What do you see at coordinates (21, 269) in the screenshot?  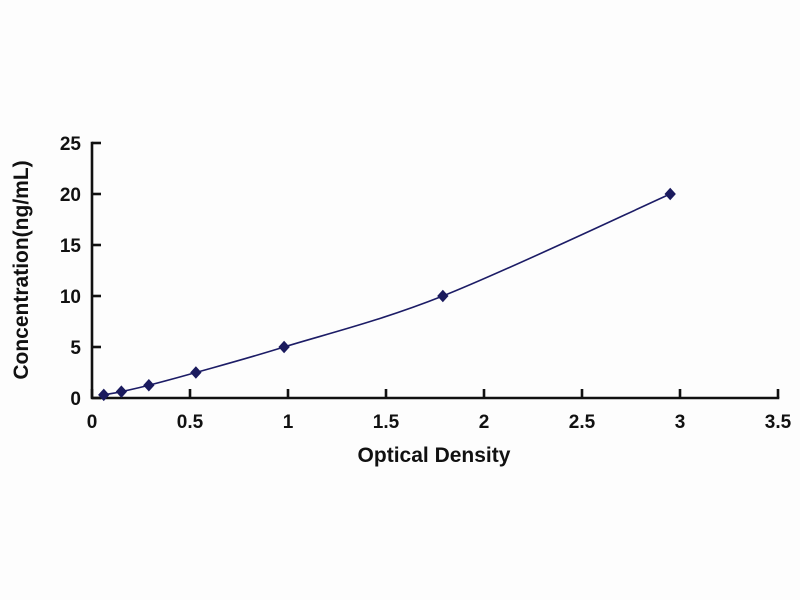 I see `y-axis-title: Concentration(ng/mL)` at bounding box center [21, 269].